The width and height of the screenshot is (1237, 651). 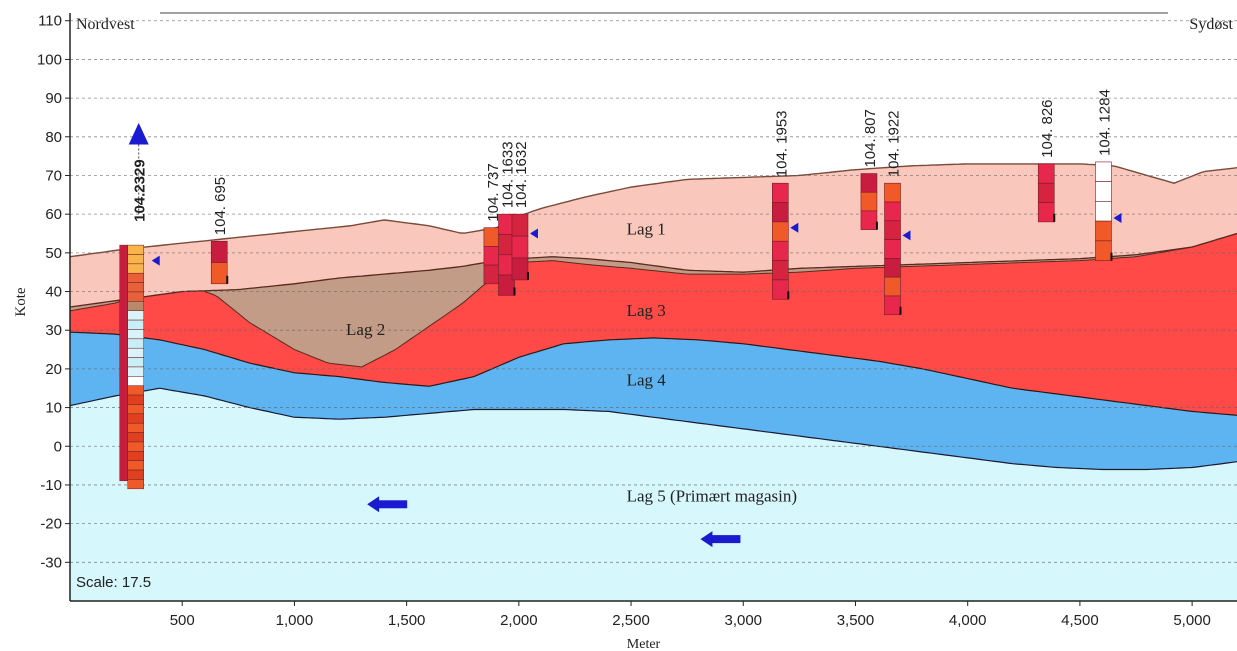 I want to click on y-tick-label: 50, so click(x=53, y=253).